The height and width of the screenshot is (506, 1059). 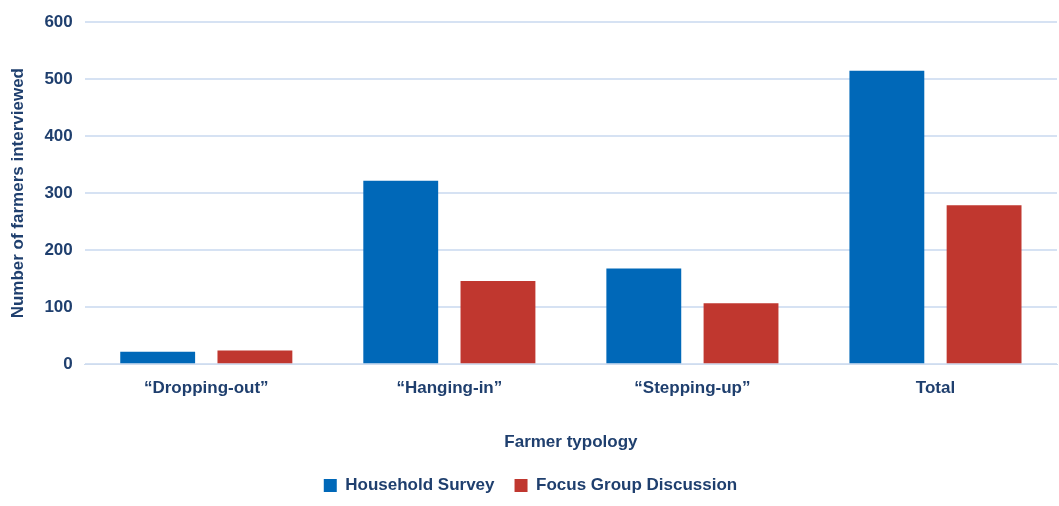 I want to click on x-tick-label: Total, so click(x=935, y=388).